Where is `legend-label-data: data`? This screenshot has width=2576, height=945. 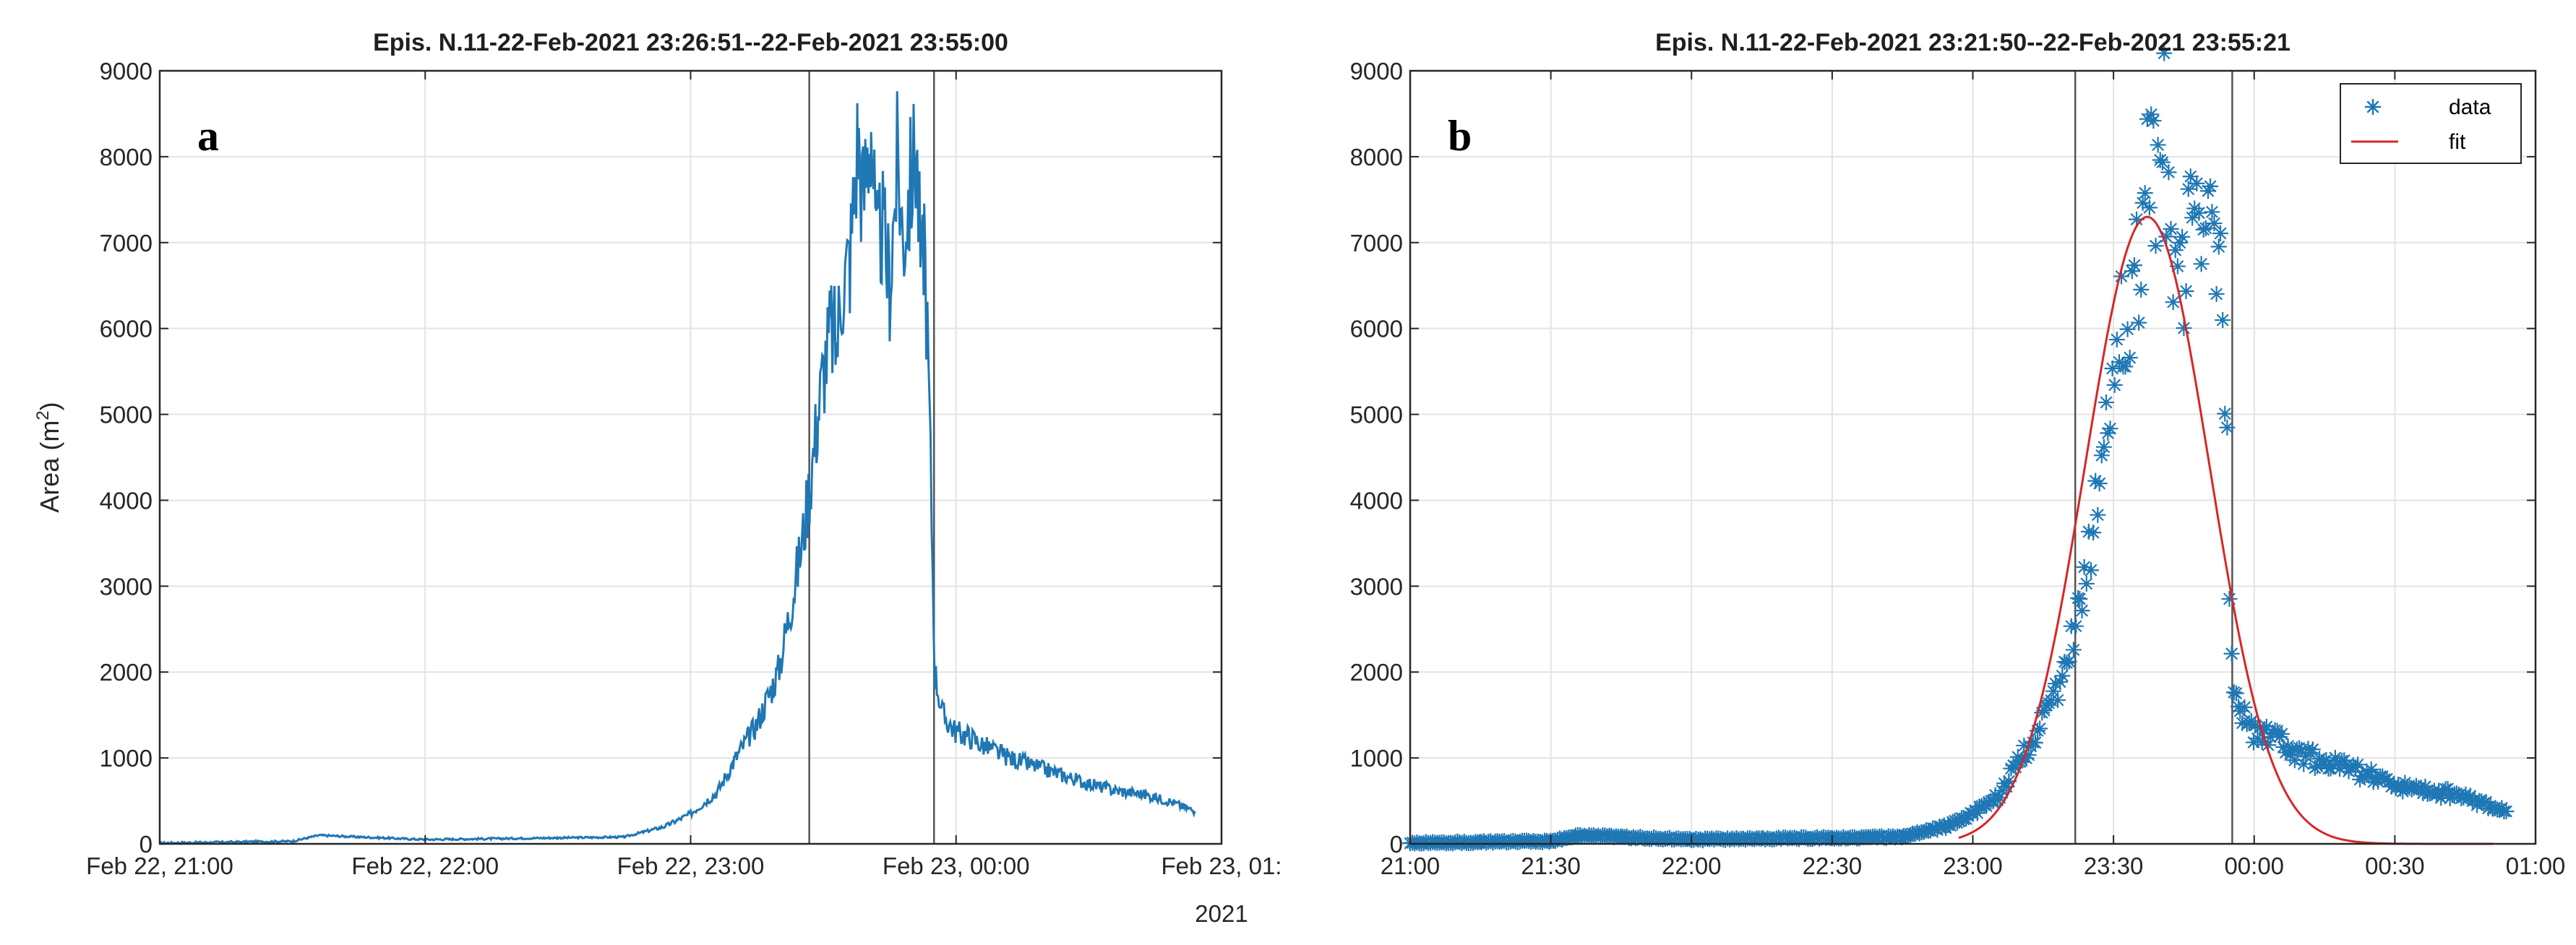
legend-label-data: data is located at coordinates (2470, 107).